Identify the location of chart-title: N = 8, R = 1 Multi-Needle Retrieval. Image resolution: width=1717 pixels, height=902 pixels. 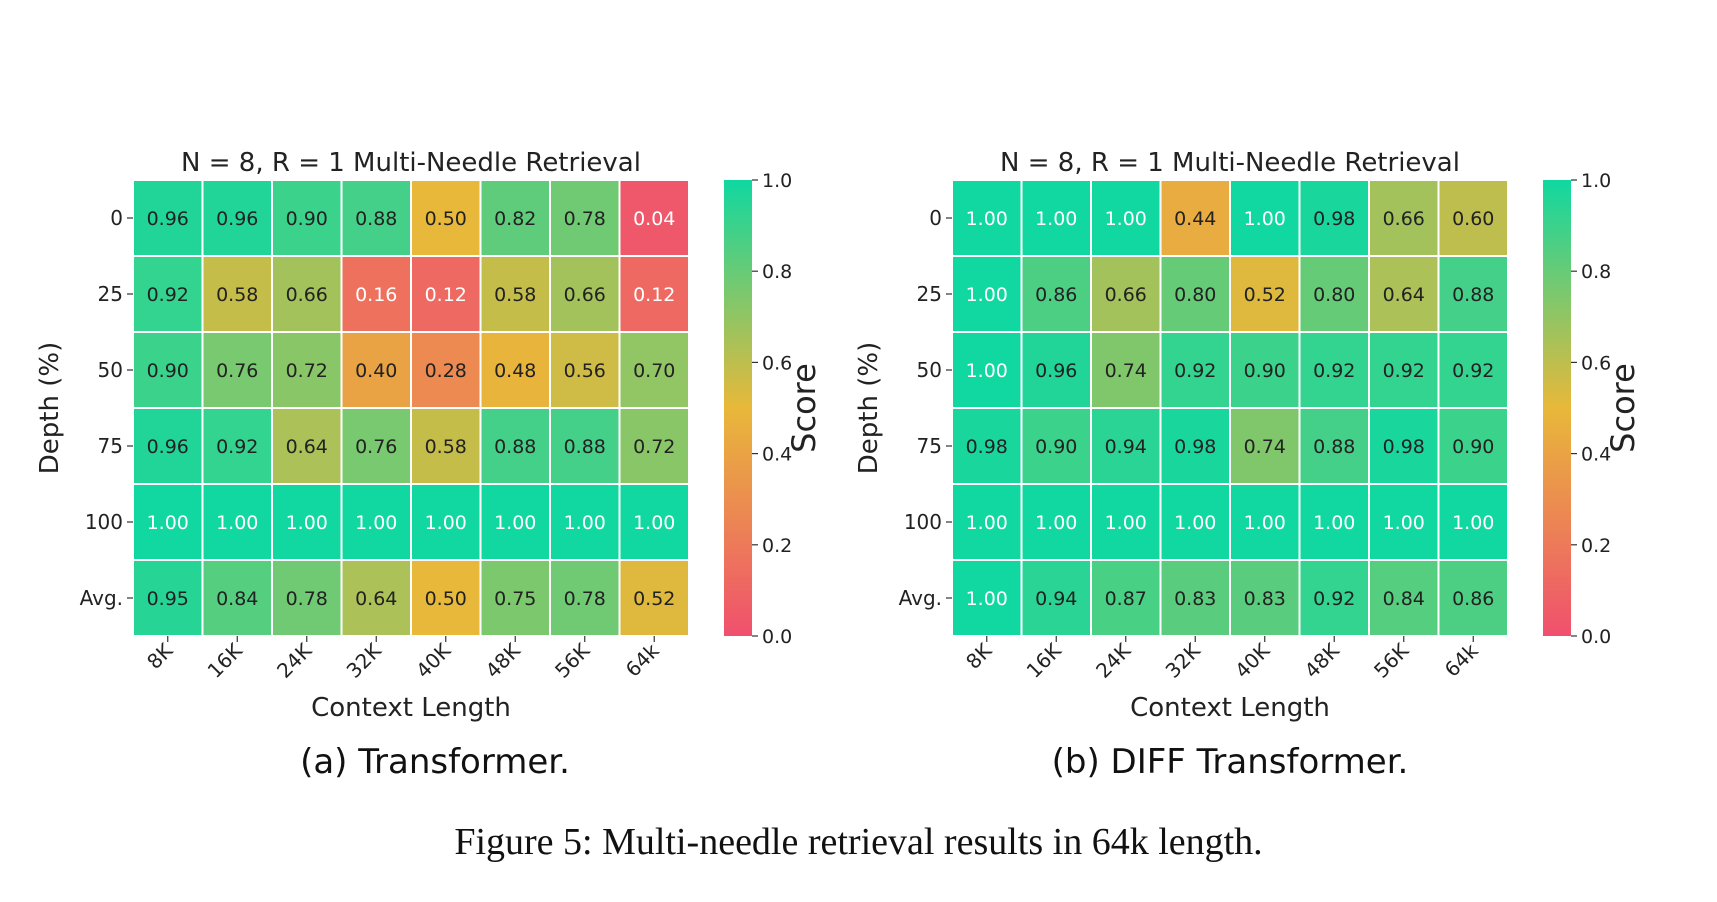
(1230, 163).